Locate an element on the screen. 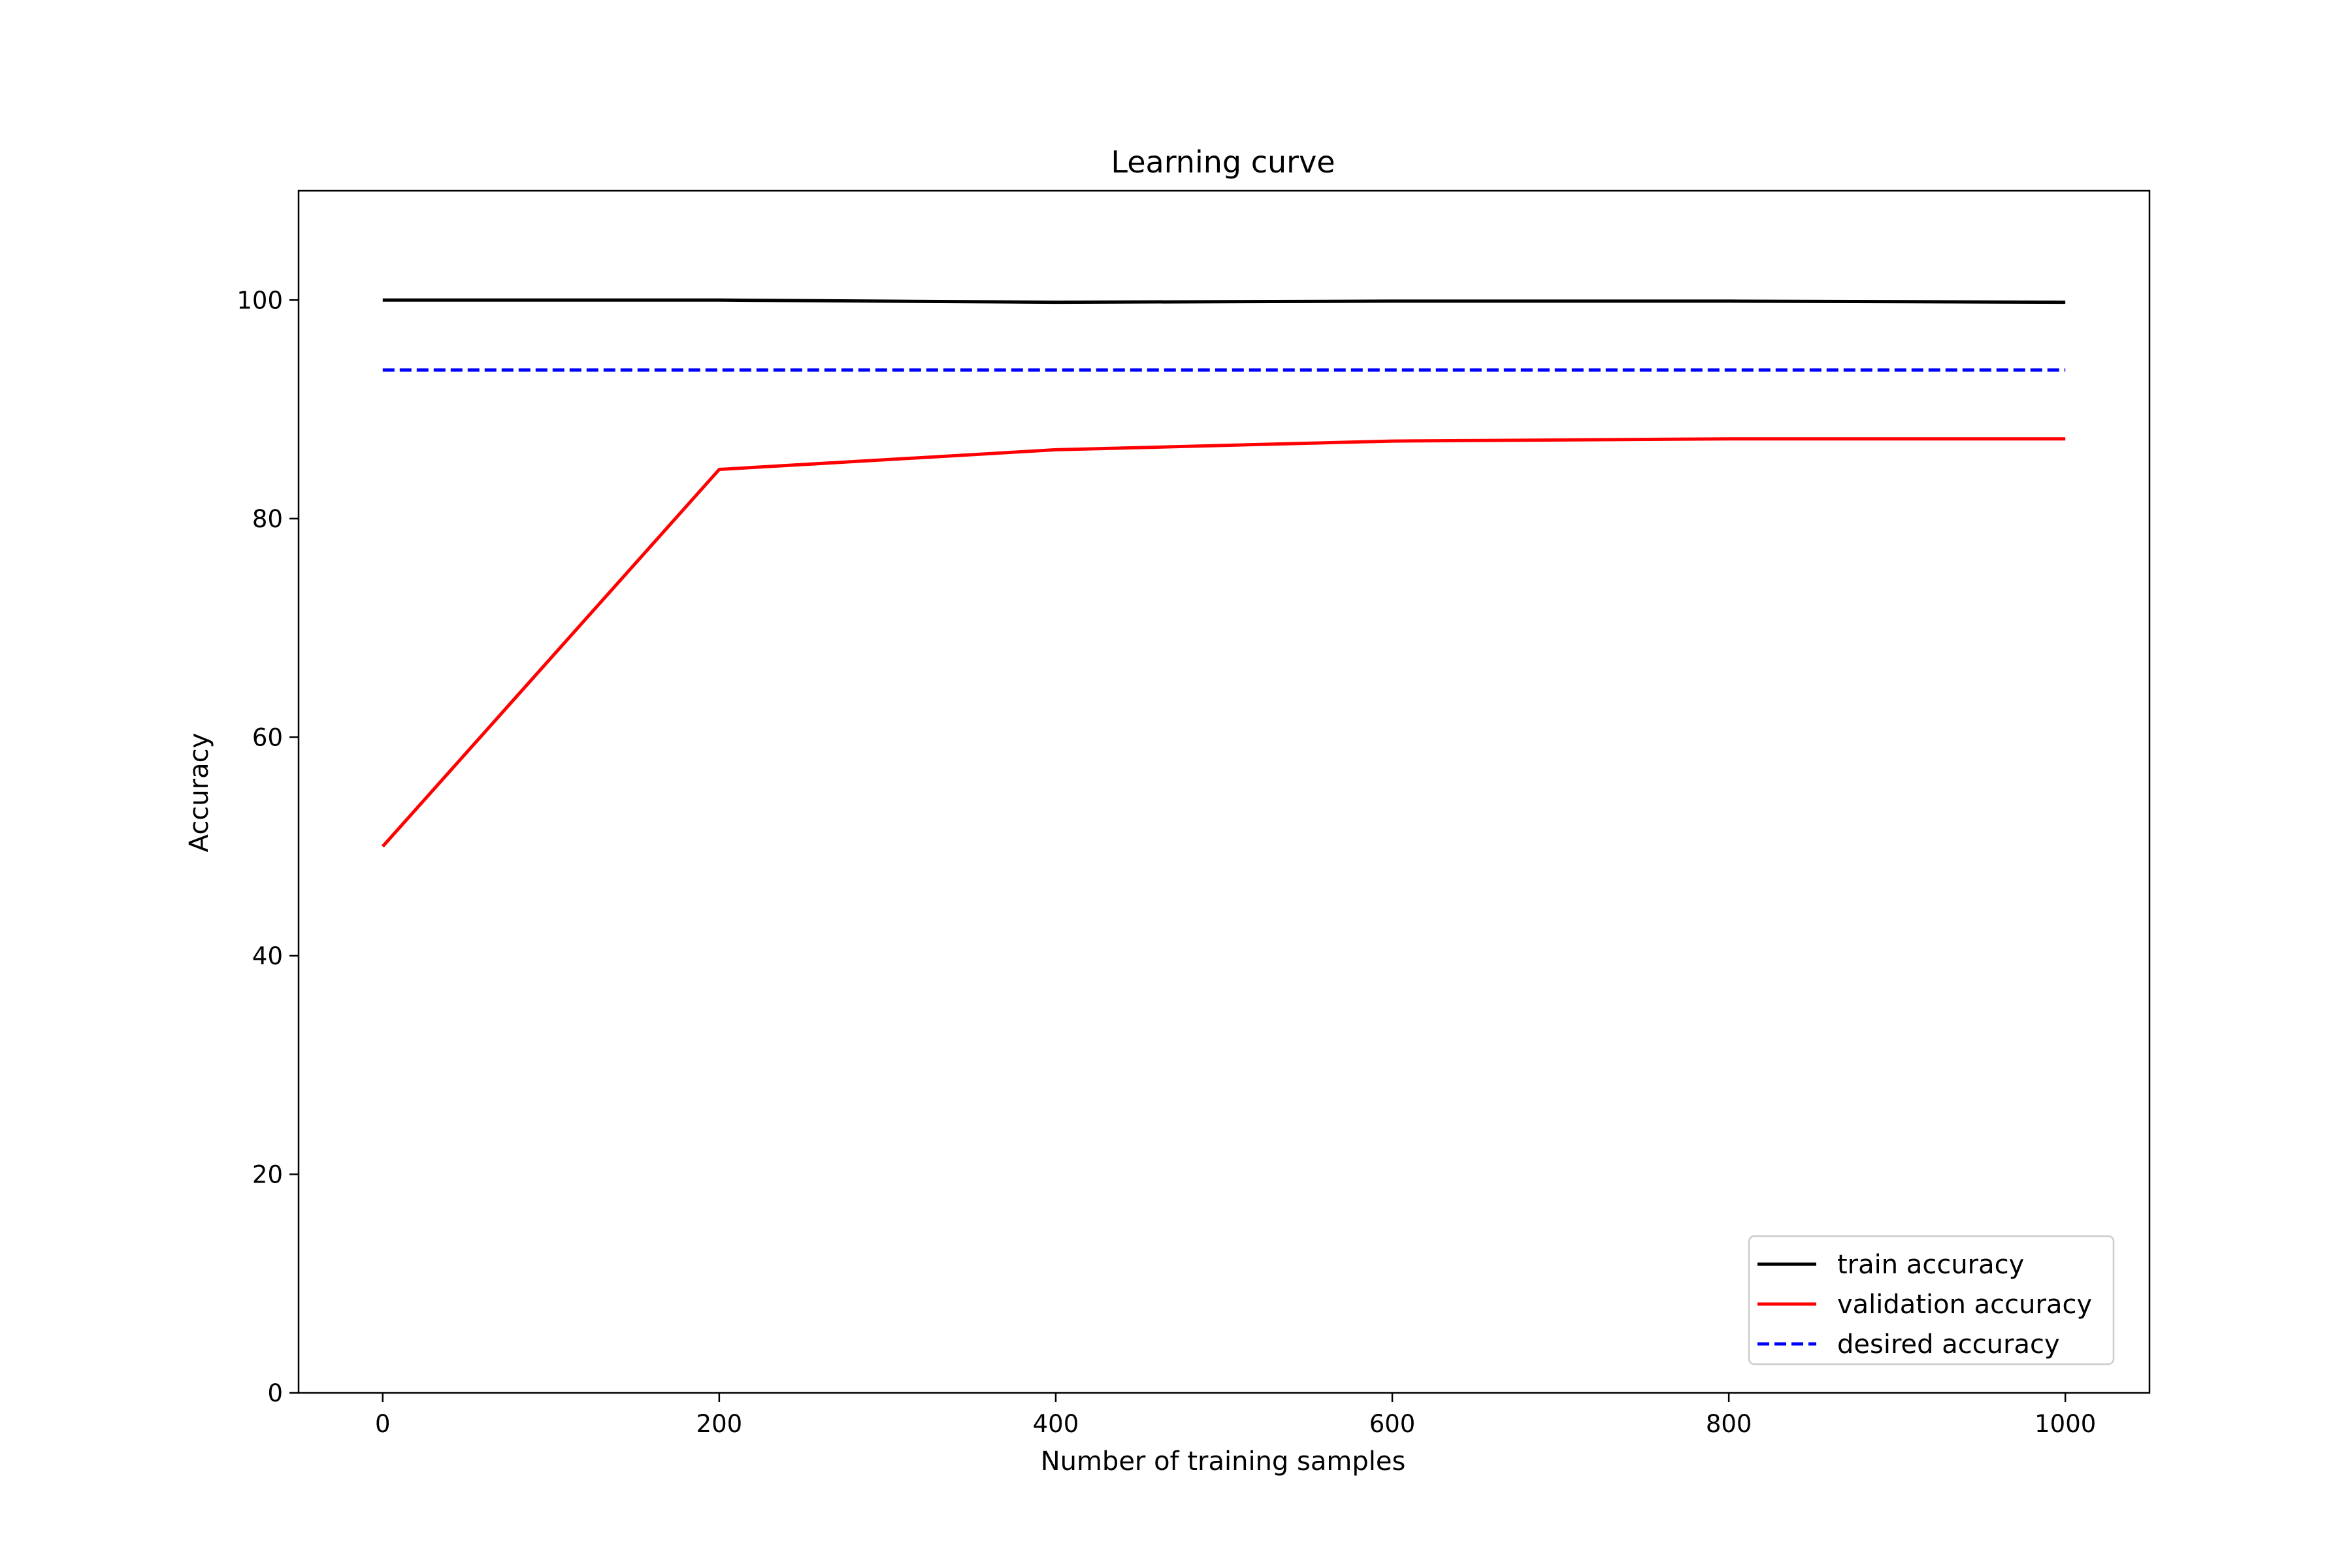 Image resolution: width=2352 pixels, height=1568 pixels. y-axis-label: Accuracy is located at coordinates (199, 793).